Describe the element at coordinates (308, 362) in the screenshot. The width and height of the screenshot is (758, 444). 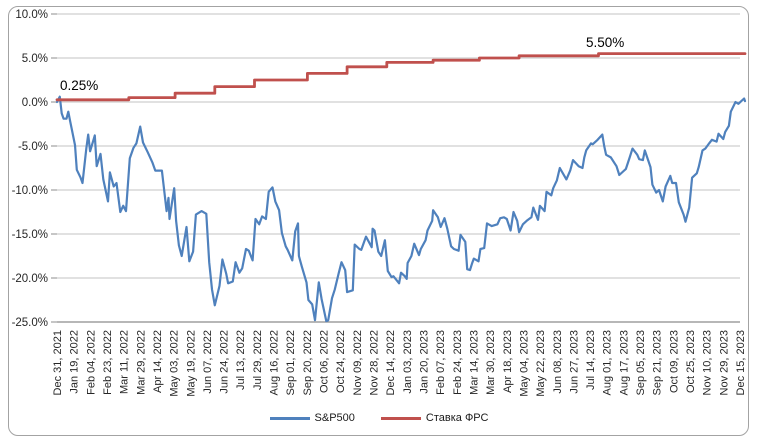
I see `x-axis-tick-label: Sep 20, 2022` at that location.